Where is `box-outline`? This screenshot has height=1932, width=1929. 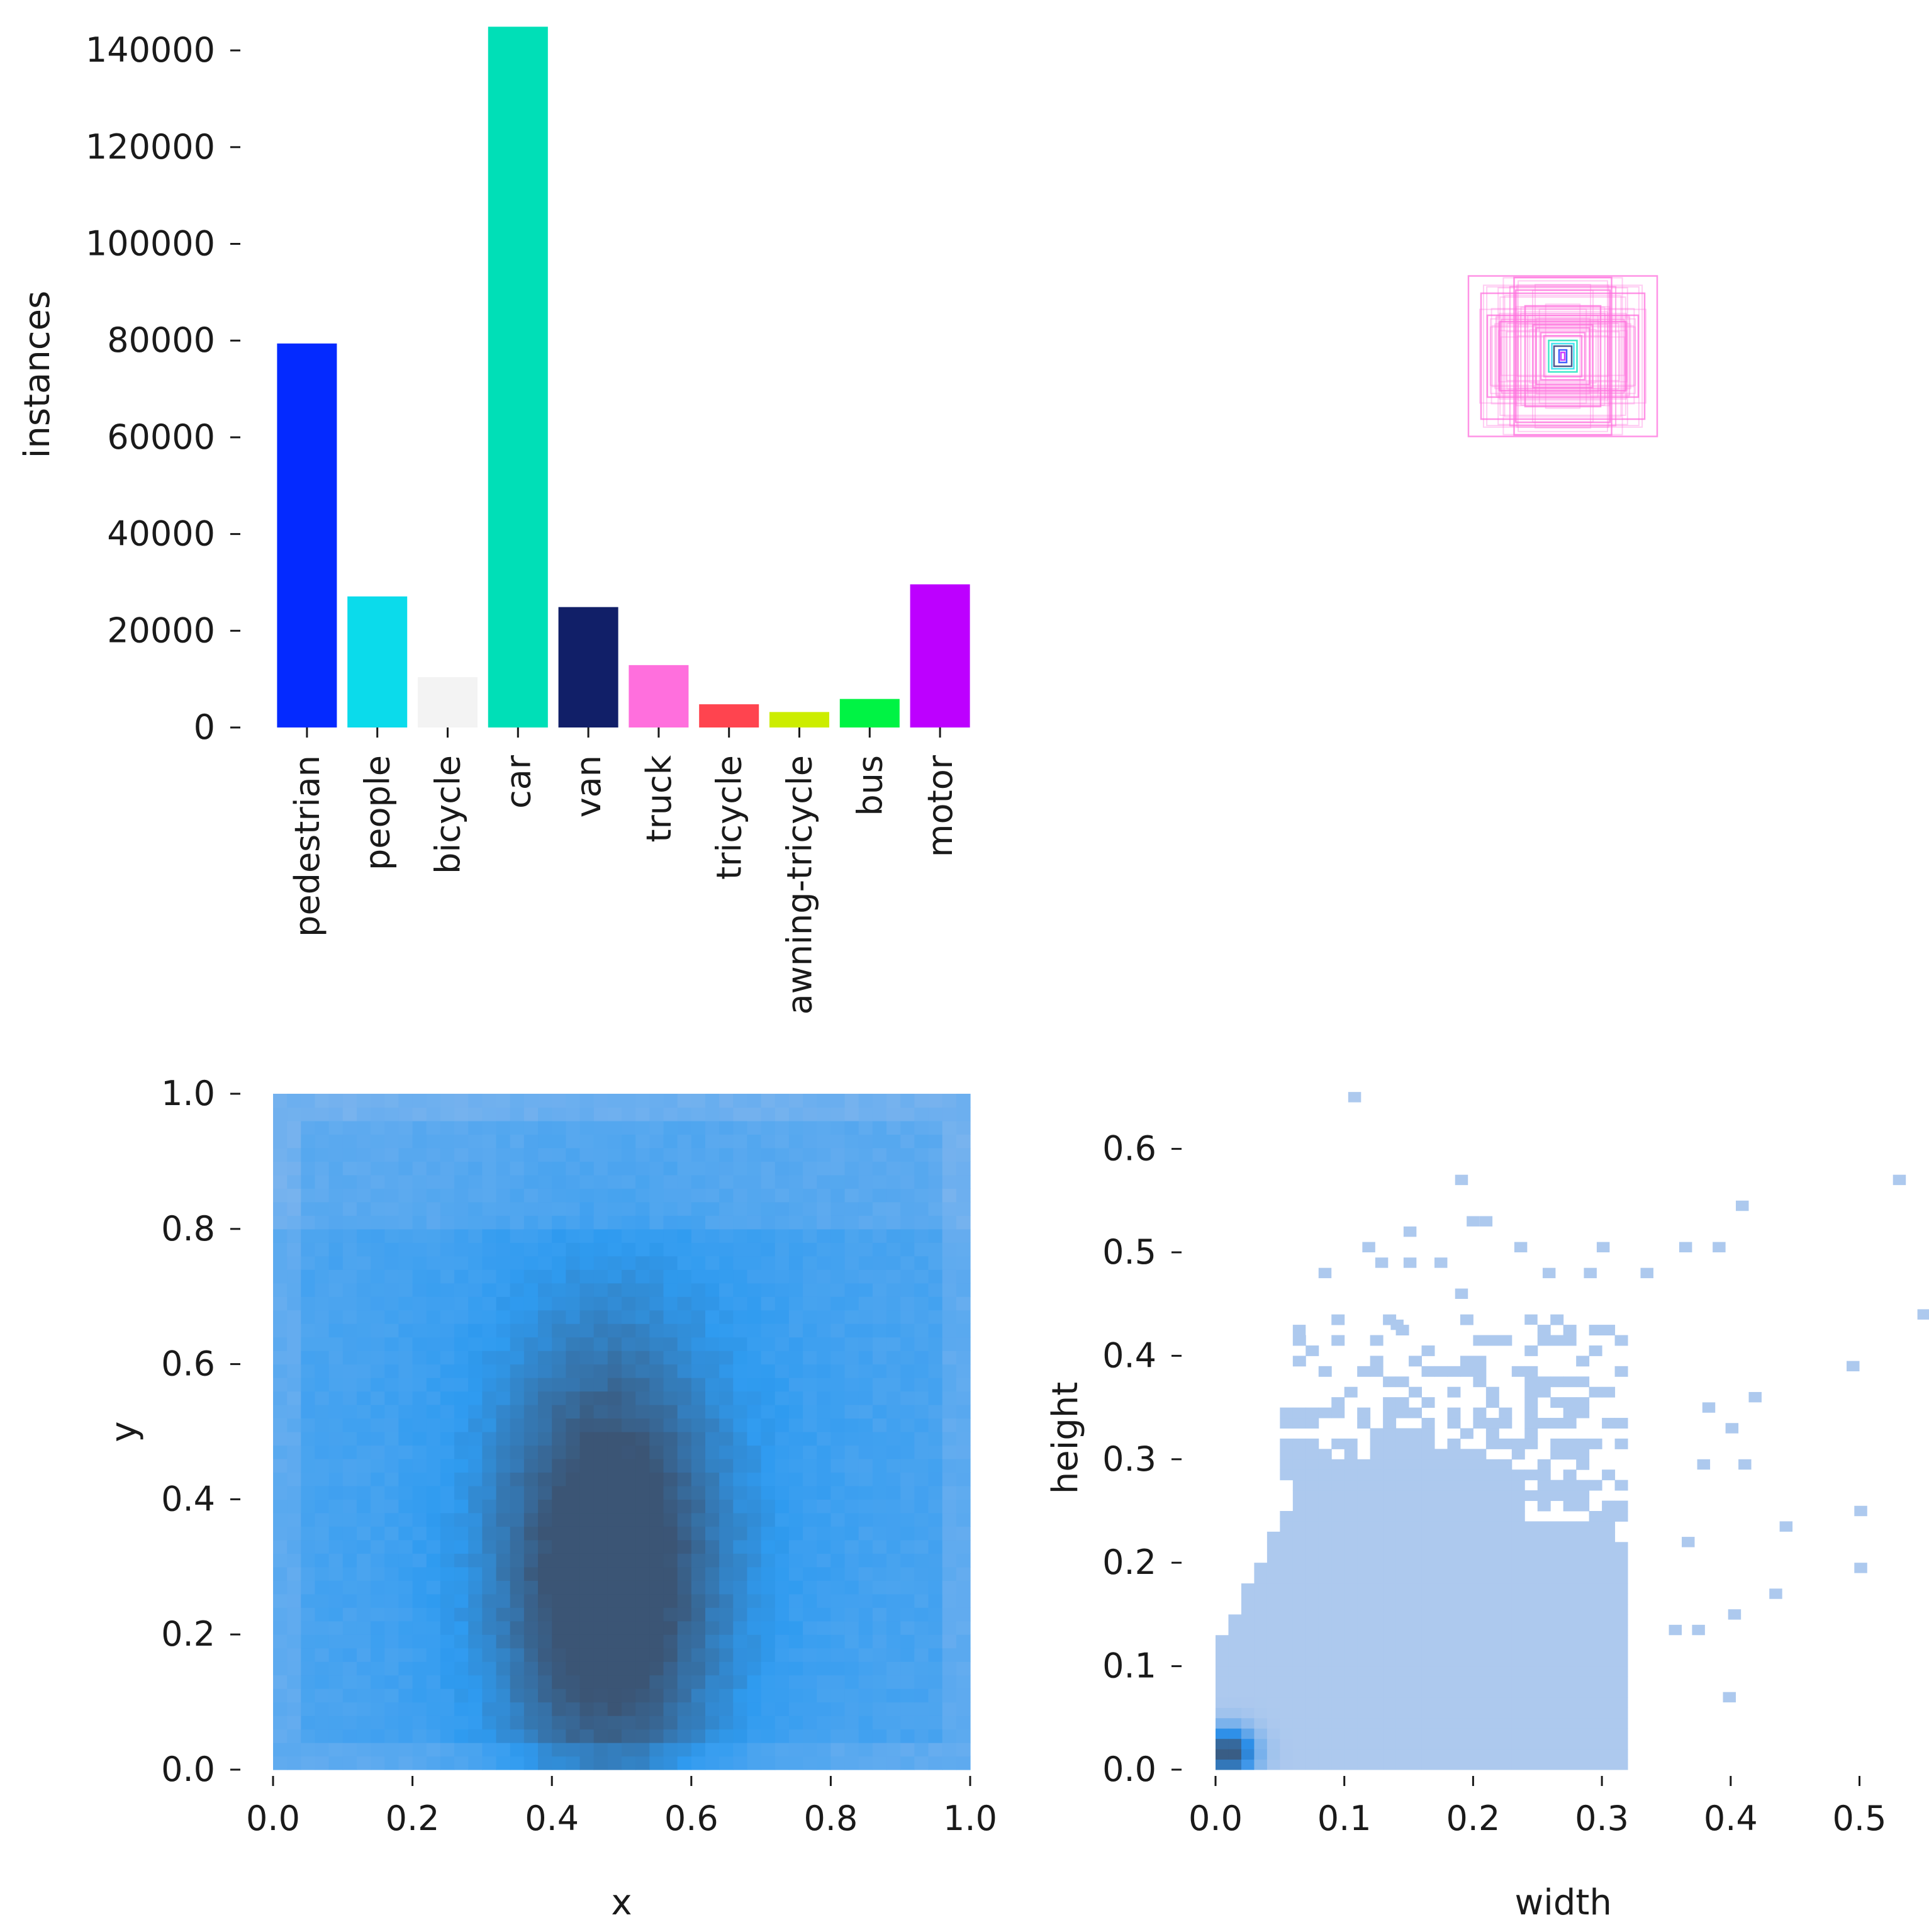 box-outline is located at coordinates (1563, 356).